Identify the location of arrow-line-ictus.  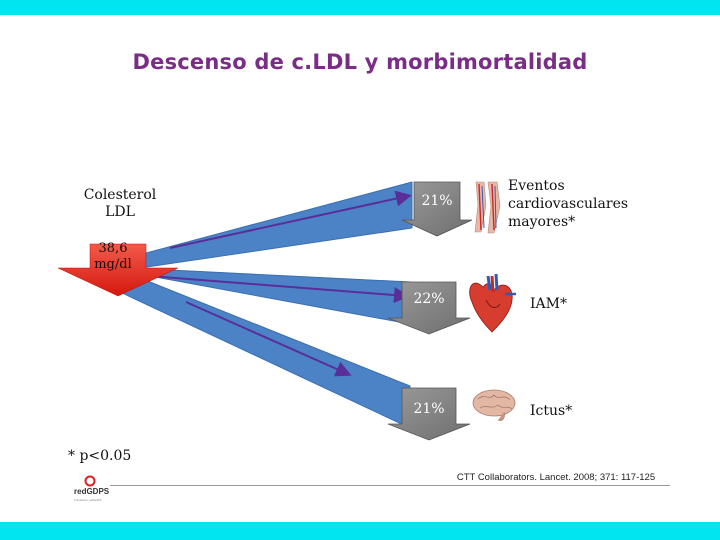
(268, 339).